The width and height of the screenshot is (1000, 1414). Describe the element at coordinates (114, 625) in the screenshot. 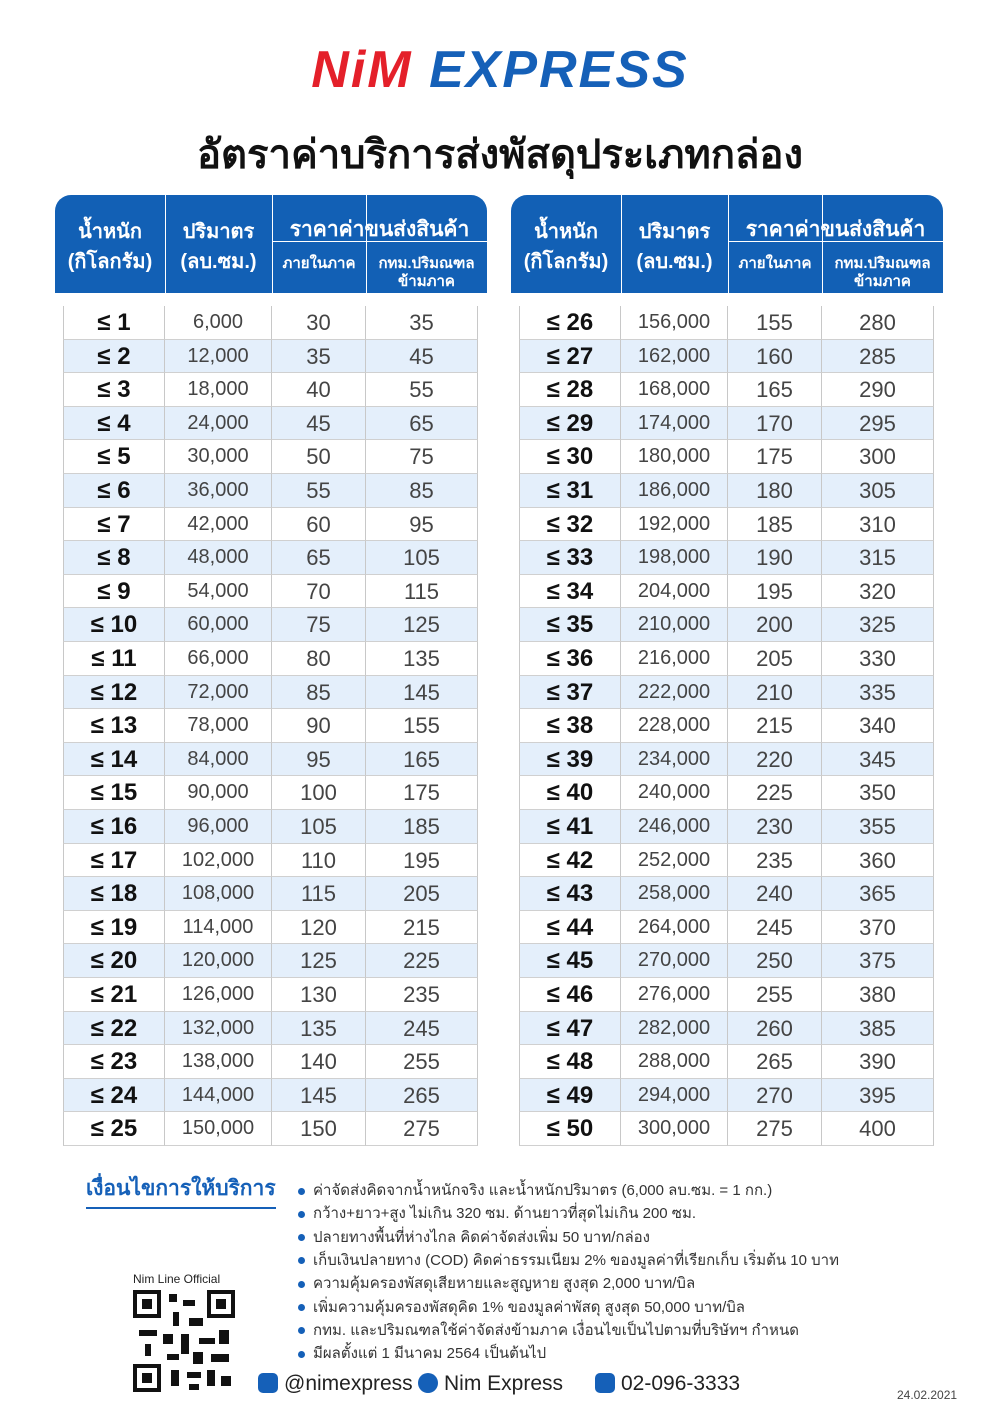

I see `table-cell: ≤ 10` at that location.